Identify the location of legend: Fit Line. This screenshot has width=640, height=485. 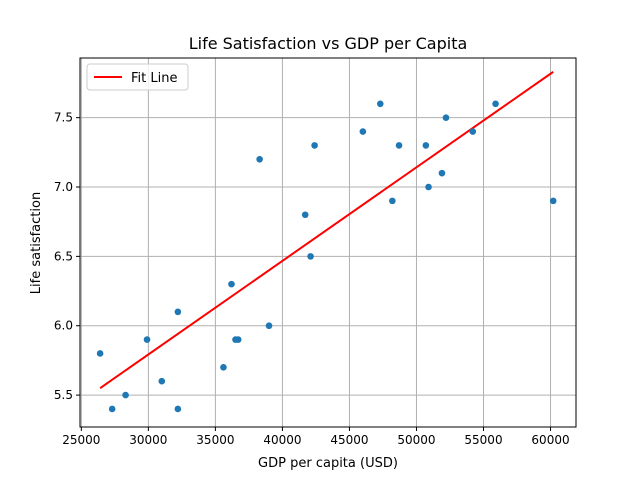
(137, 77).